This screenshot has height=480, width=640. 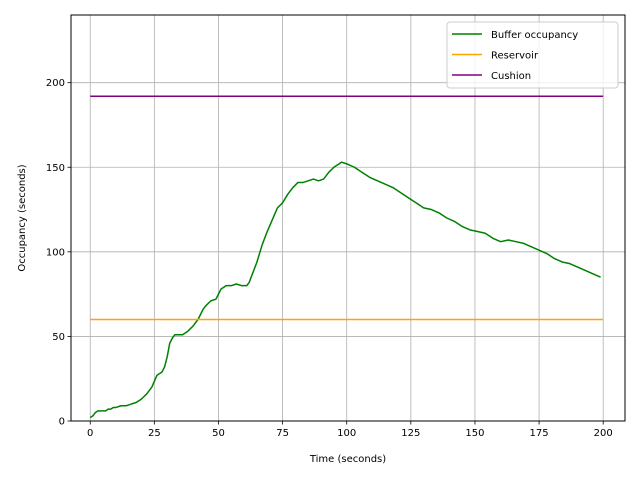 I want to click on x-tick-label: 150, so click(x=474, y=433).